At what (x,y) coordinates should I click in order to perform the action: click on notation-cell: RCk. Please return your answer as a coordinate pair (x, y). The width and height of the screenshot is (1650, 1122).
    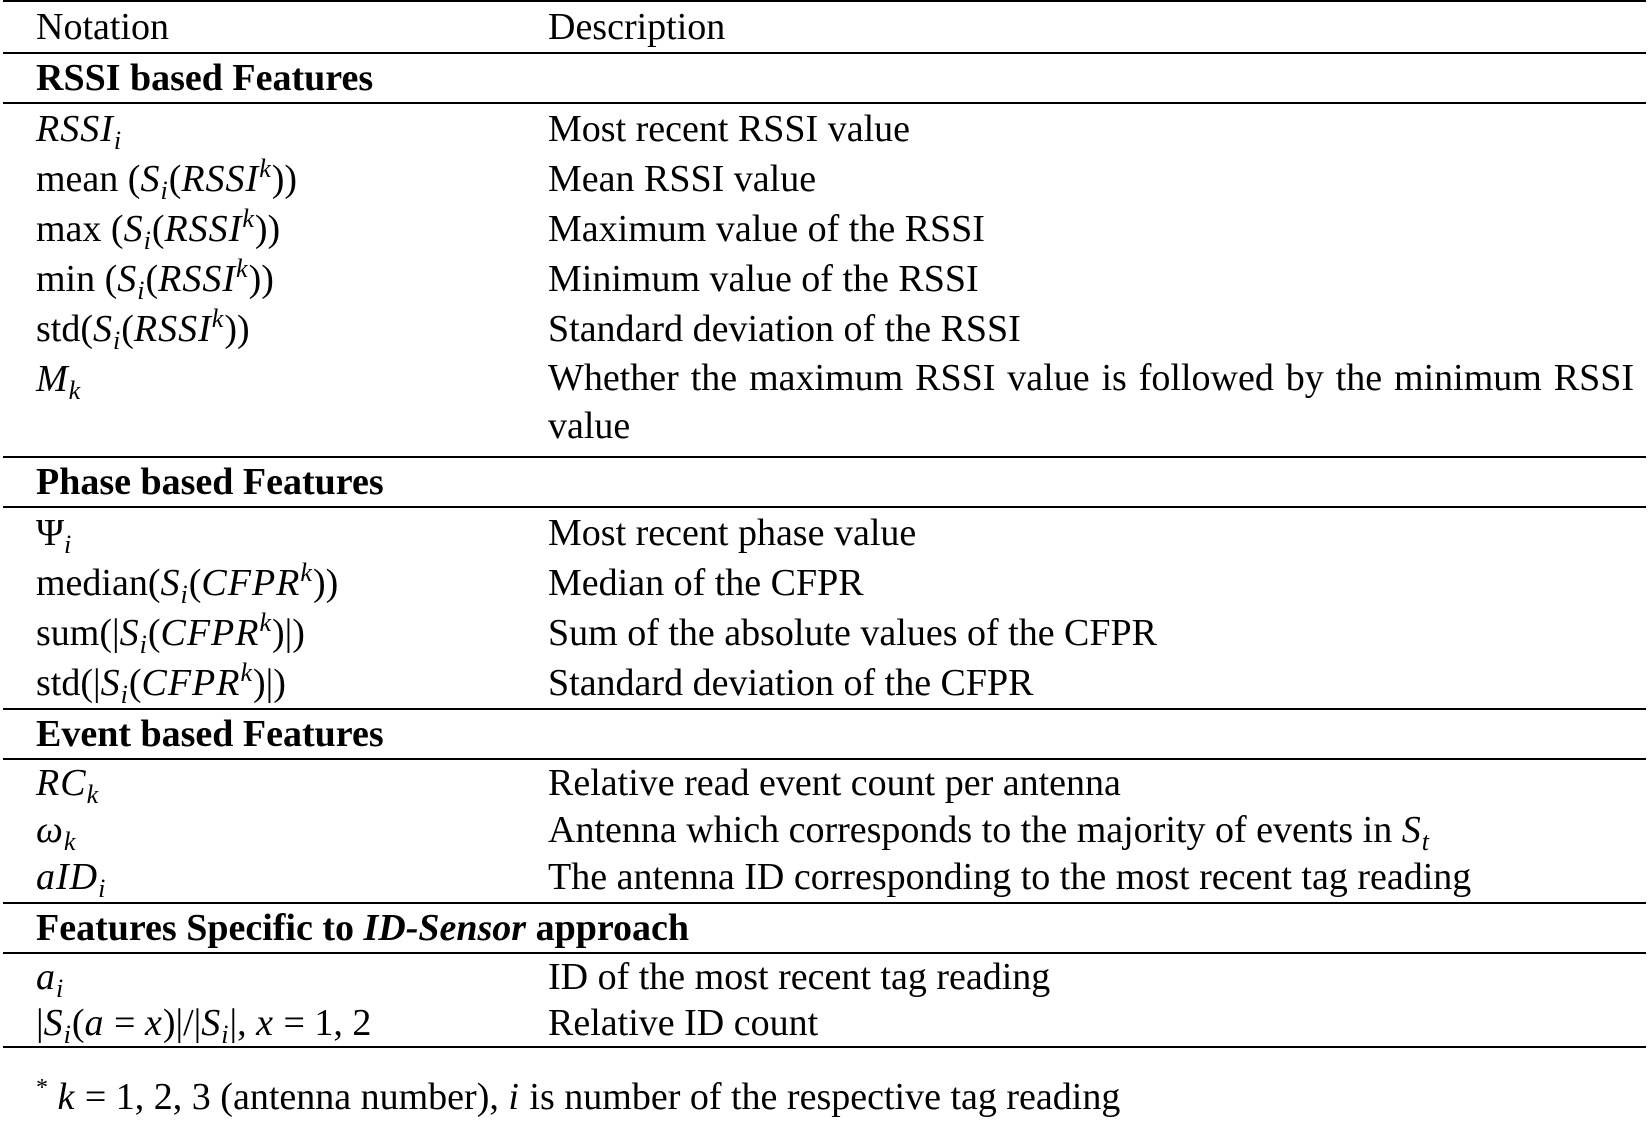
    Looking at the image, I should click on (68, 785).